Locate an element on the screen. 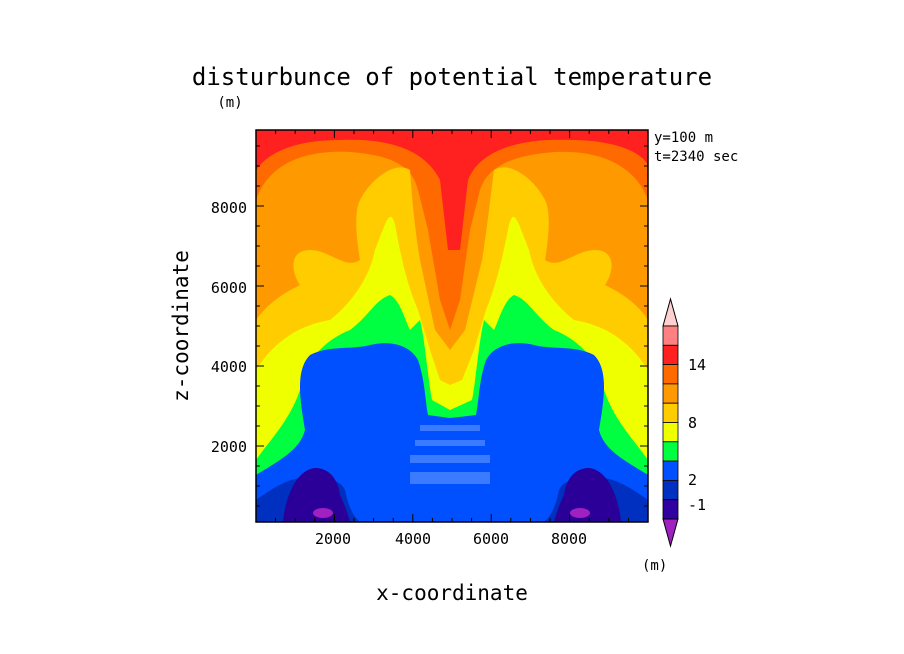 Image resolution: width=904 pixels, height=654 pixels. chart-title: disturbunce of potential temperature is located at coordinates (452, 77).